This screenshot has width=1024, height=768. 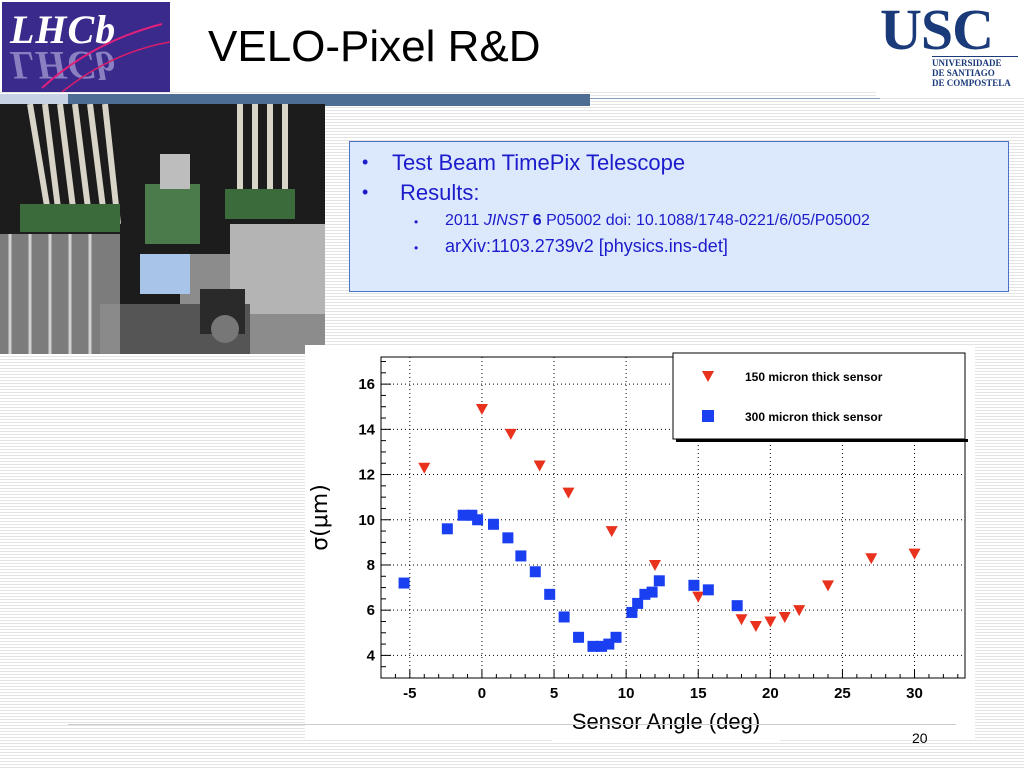 I want to click on usc-logo-subtitle: UNIVERSIDADE DE SANTIAGO DE COMPOSTELA, so click(x=971, y=73).